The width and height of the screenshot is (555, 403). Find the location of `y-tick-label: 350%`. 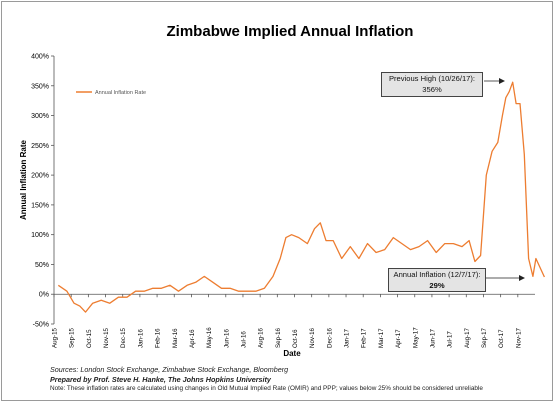

y-tick-label: 350% is located at coordinates (40, 86).